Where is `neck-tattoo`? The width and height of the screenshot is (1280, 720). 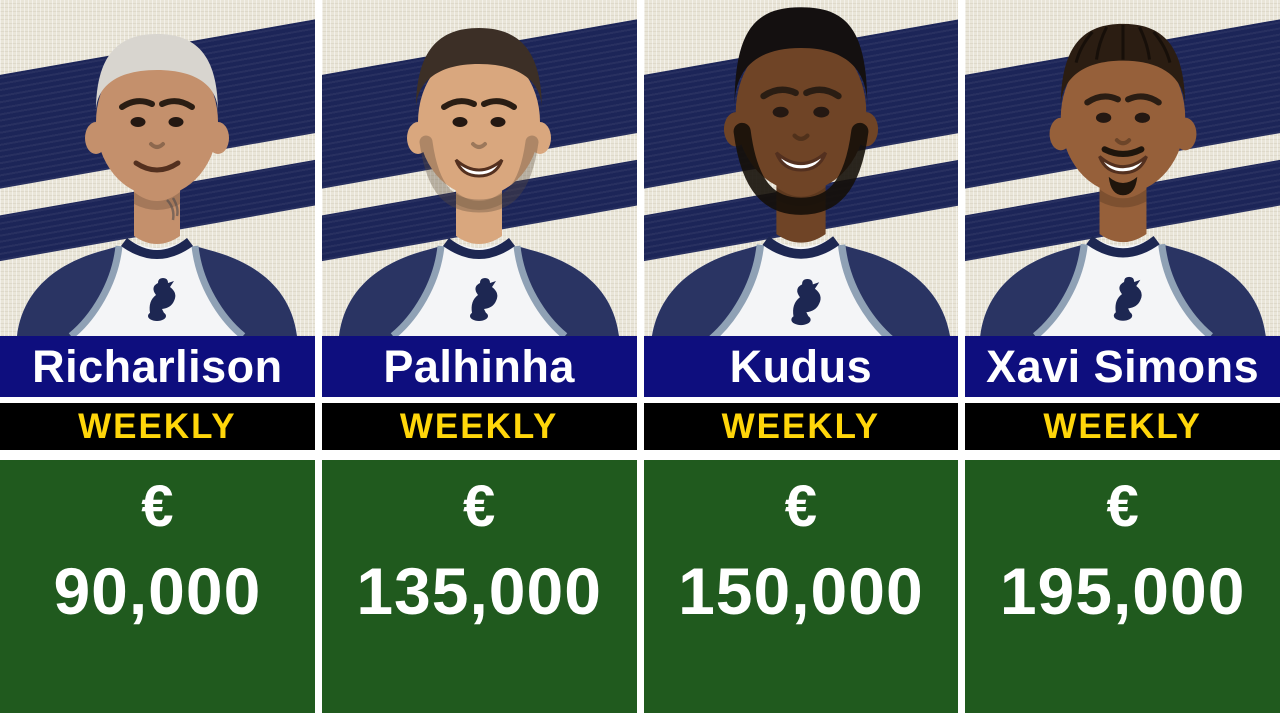
neck-tattoo is located at coordinates (173, 209).